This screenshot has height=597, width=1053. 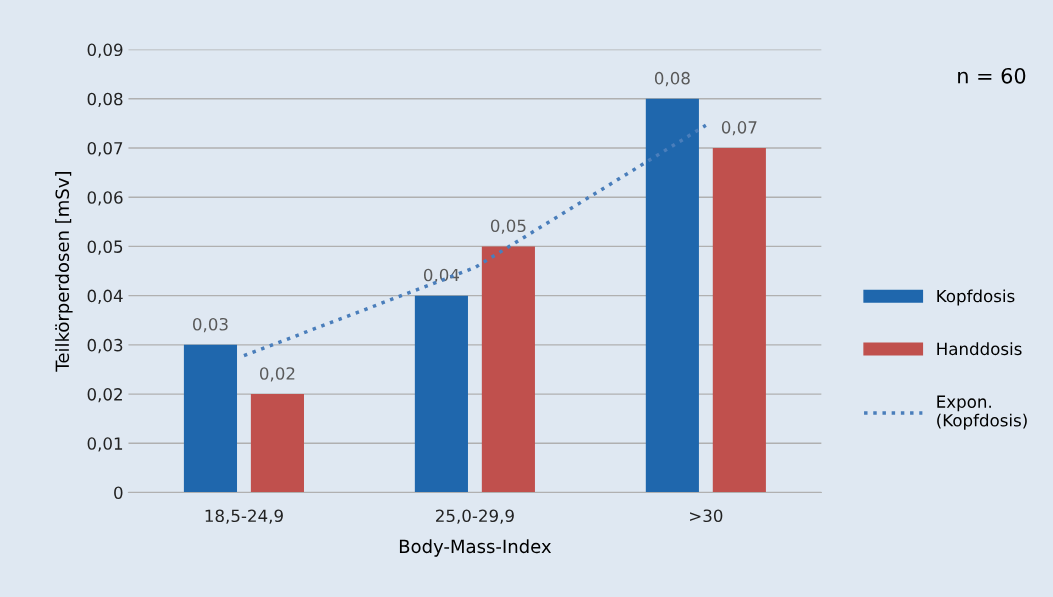 I want to click on x-tick-label: 25,0-29,9, so click(x=475, y=516).